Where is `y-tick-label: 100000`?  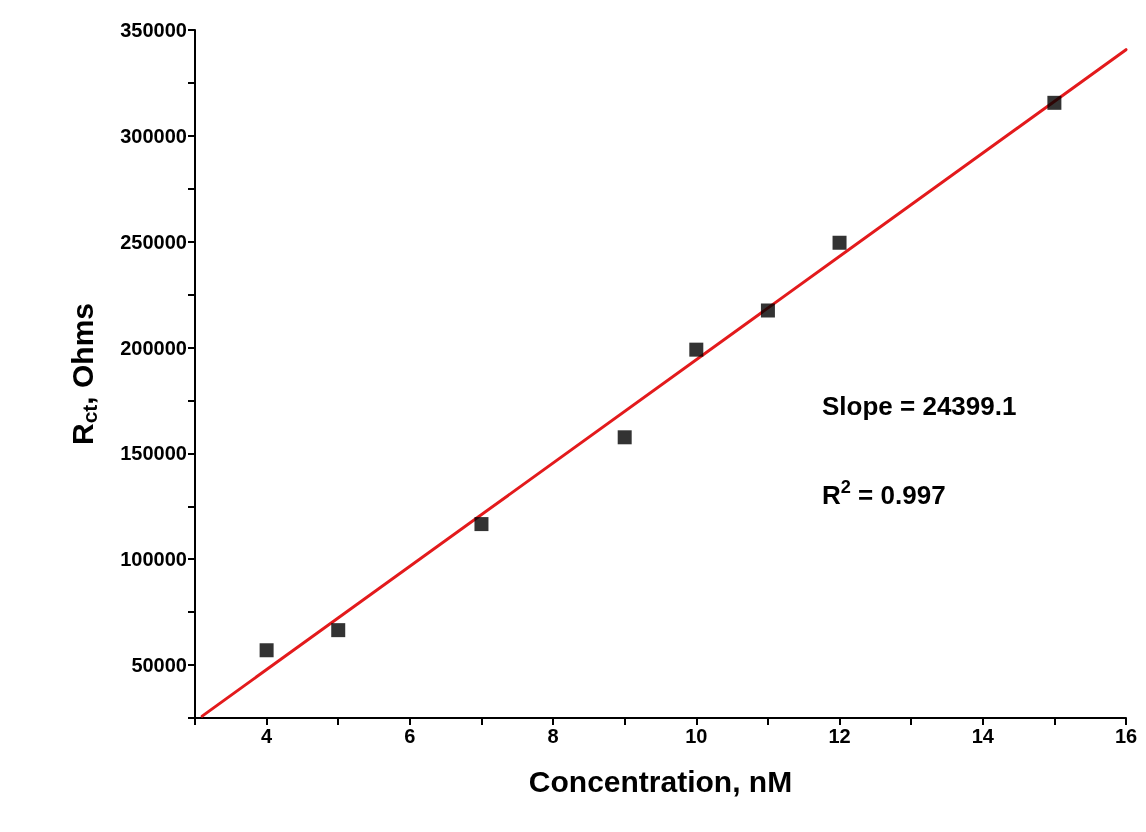 y-tick-label: 100000 is located at coordinates (153, 559).